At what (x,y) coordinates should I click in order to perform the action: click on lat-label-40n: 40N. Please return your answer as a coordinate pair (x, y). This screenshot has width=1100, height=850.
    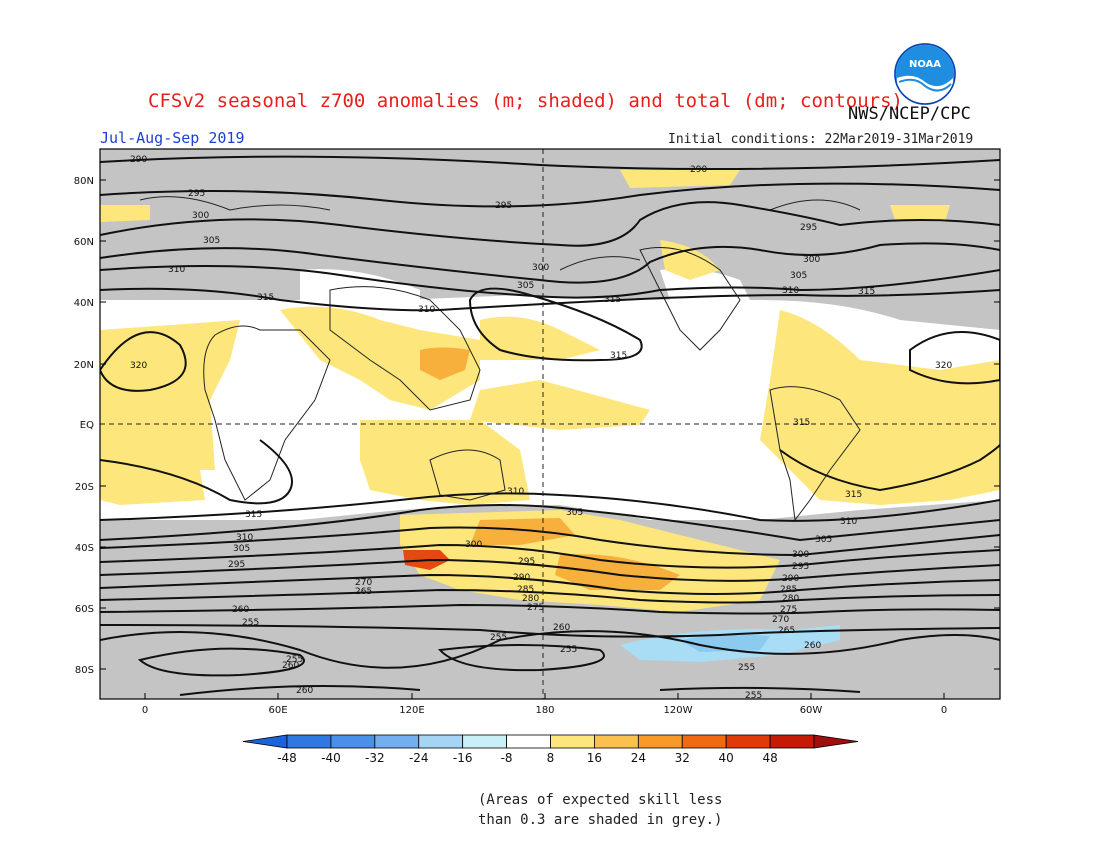
    Looking at the image, I should click on (84, 303).